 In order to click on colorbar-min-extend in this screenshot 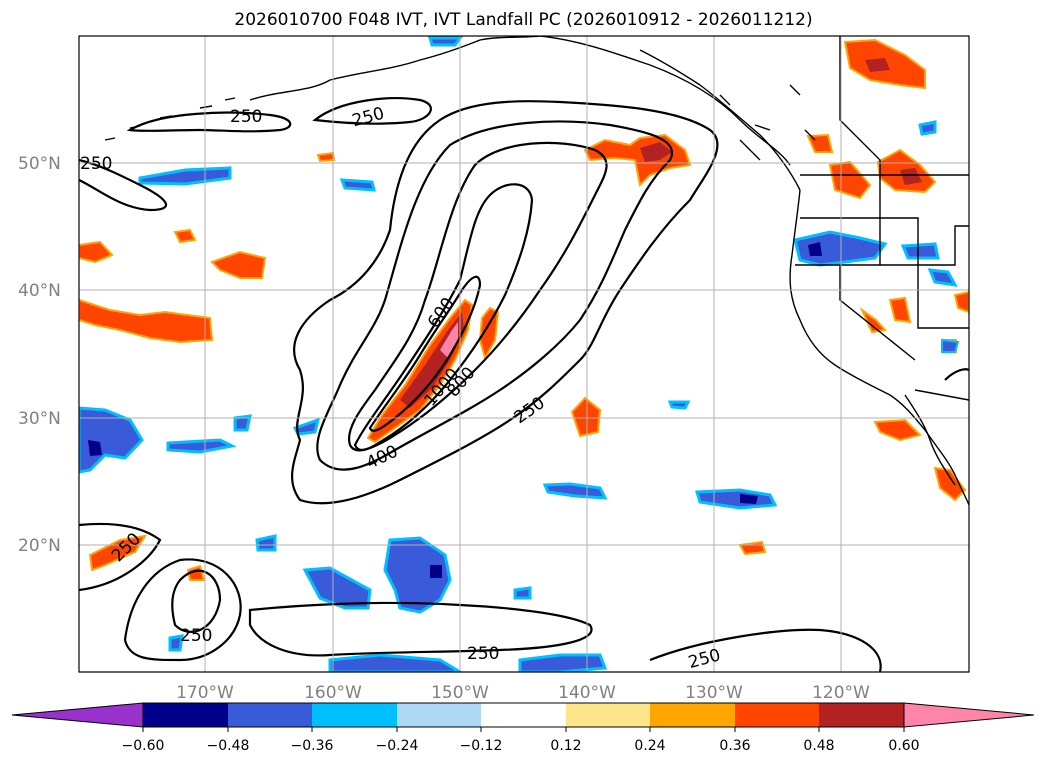, I will do `click(77, 715)`.